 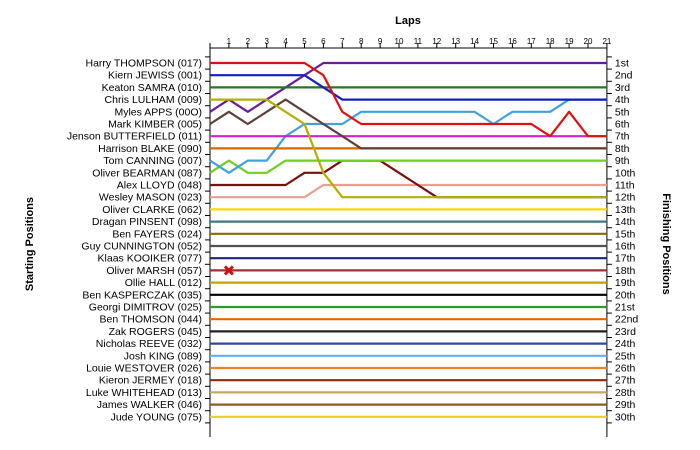 I want to click on driver-label: Louie WESTOVER (026), so click(x=144, y=369).